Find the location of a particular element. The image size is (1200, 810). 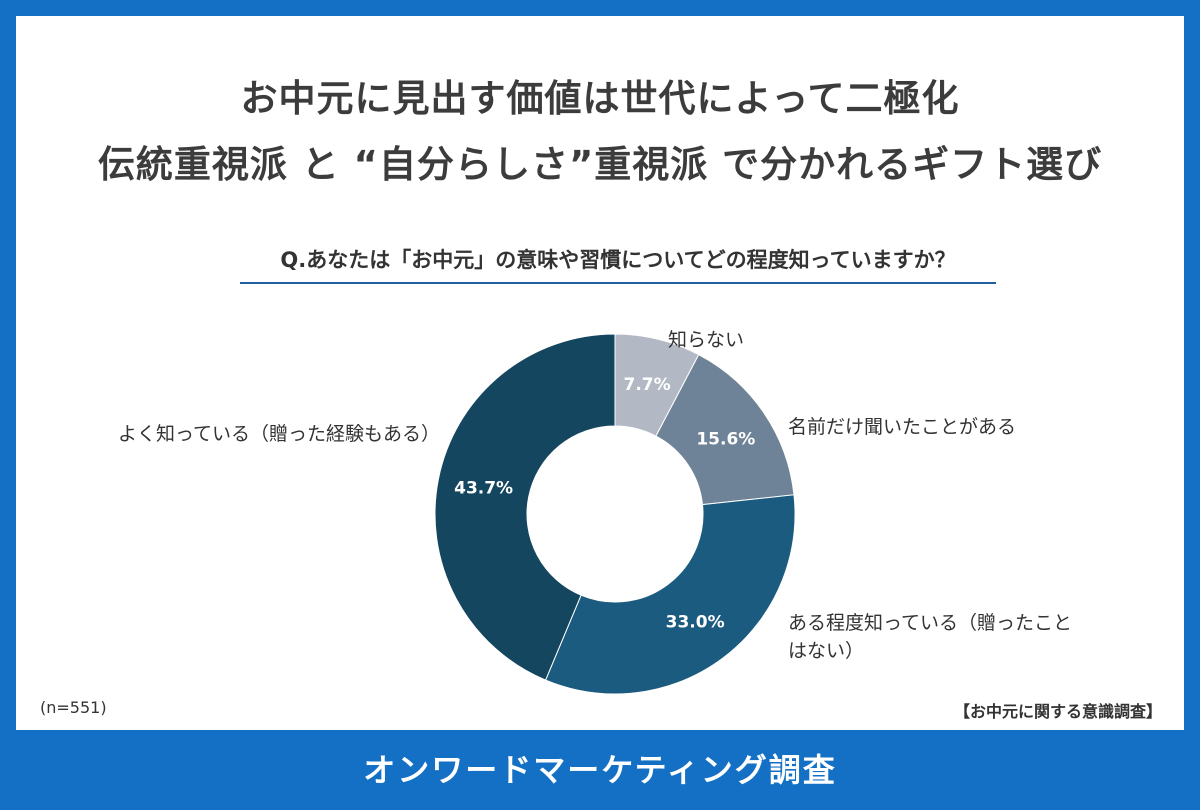

slice-value-label: 15.6% is located at coordinates (725, 440).